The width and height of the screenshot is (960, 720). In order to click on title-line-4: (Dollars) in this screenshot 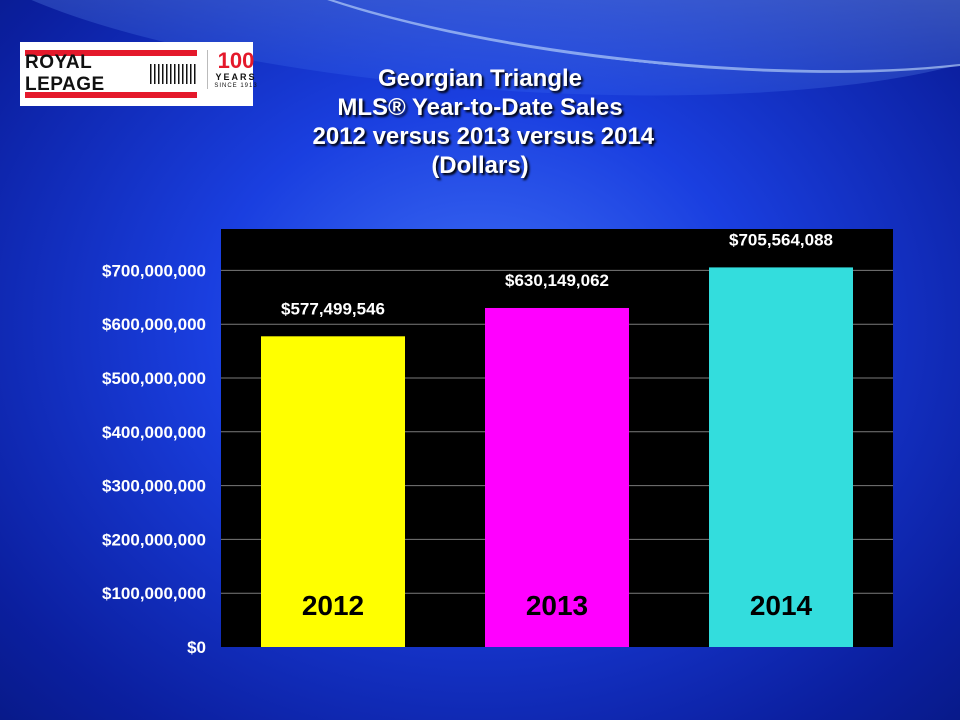, I will do `click(480, 165)`.